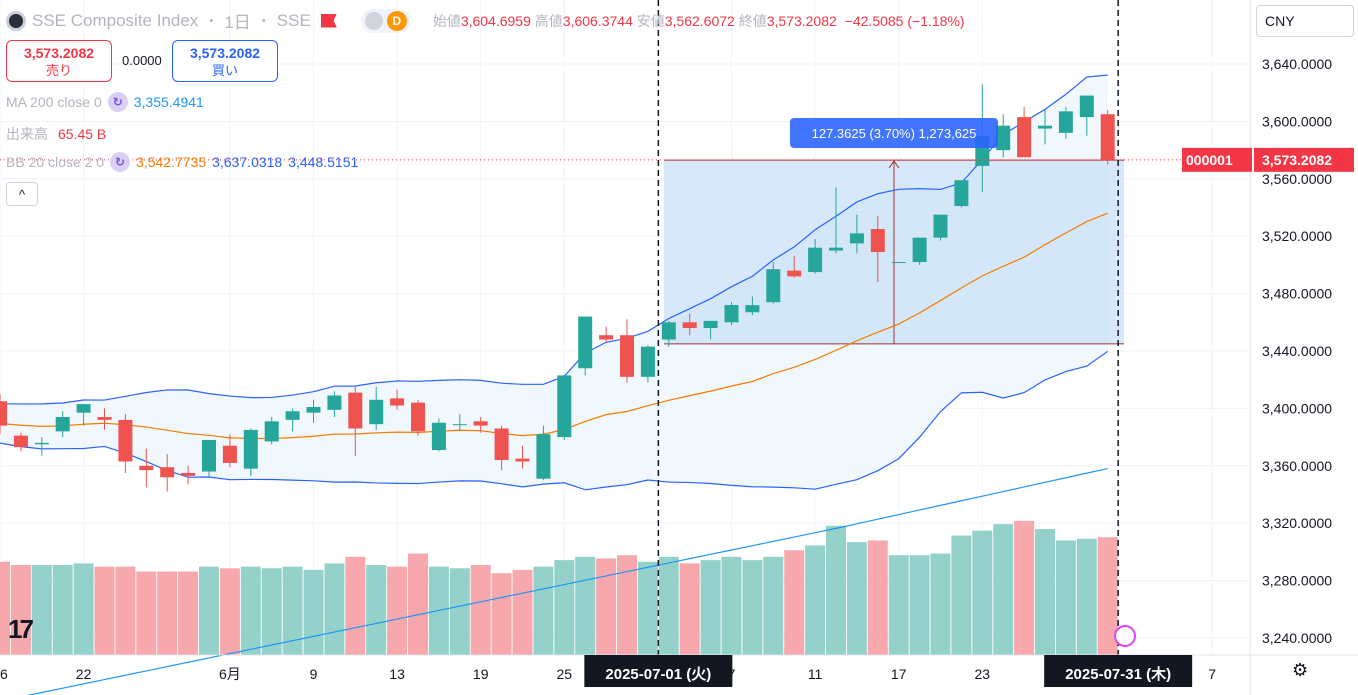 This screenshot has width=1358, height=695. Describe the element at coordinates (899, 674) in the screenshot. I see `x-tick-label: 17` at that location.